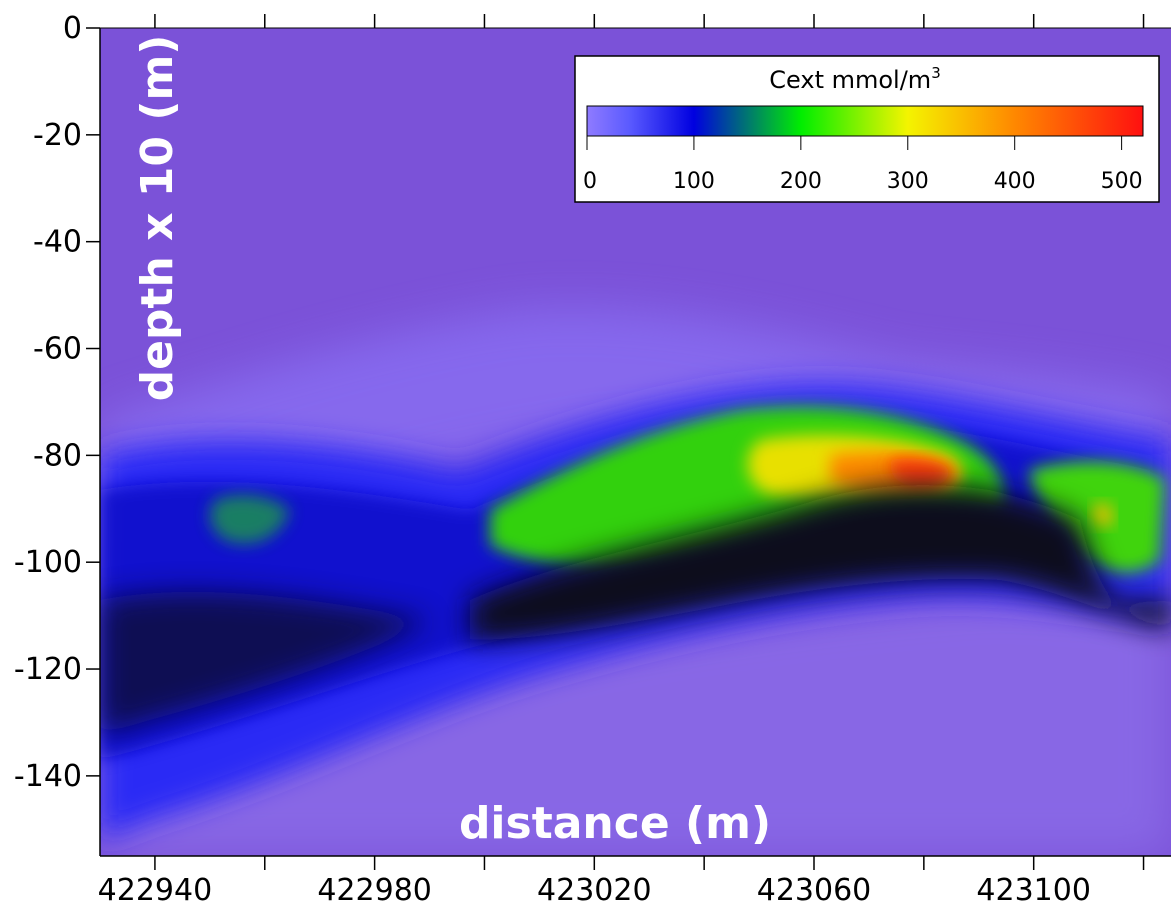 The image size is (1171, 912). What do you see at coordinates (48, 562) in the screenshot?
I see `y-tick-label: -100` at bounding box center [48, 562].